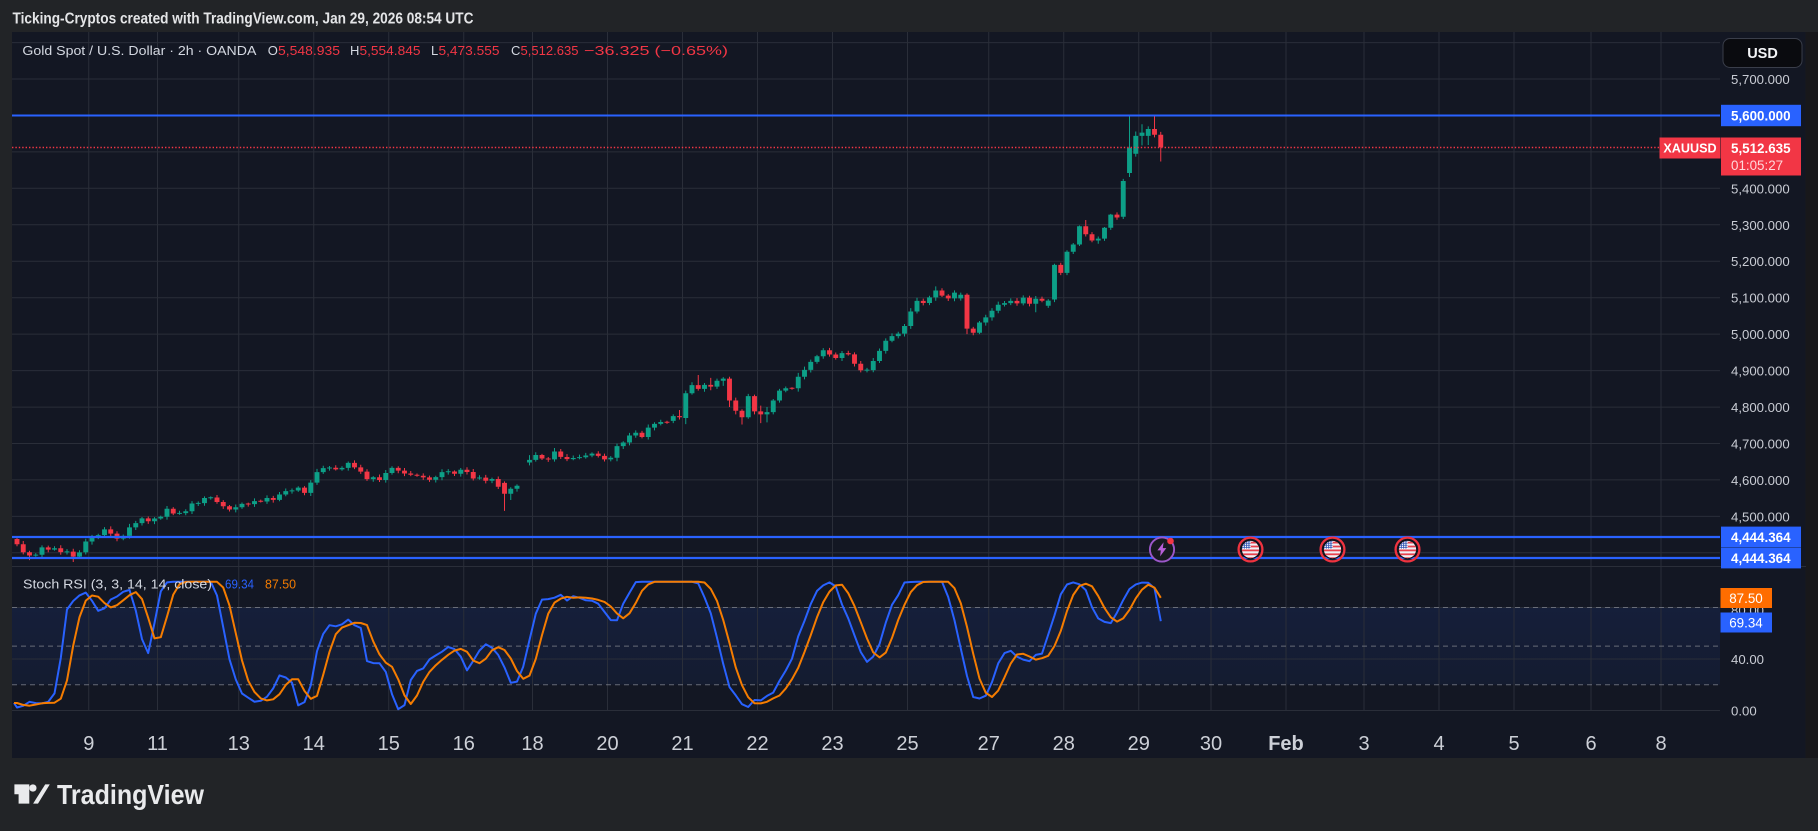 Image resolution: width=1818 pixels, height=831 pixels. I want to click on svg-text: 22, so click(757, 744).